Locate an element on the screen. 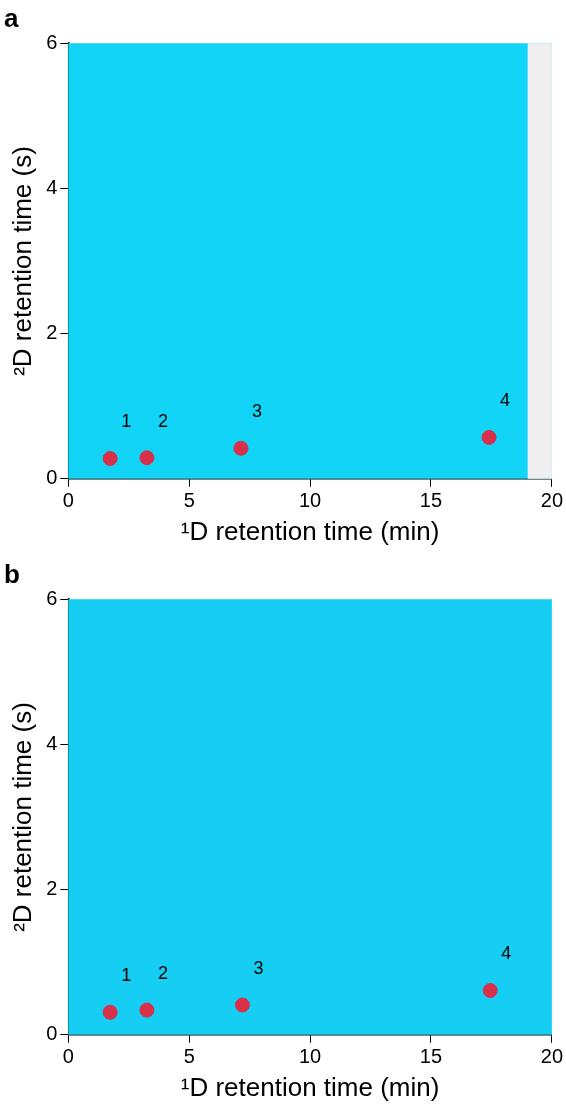  chart-title: a is located at coordinates (11, 17).